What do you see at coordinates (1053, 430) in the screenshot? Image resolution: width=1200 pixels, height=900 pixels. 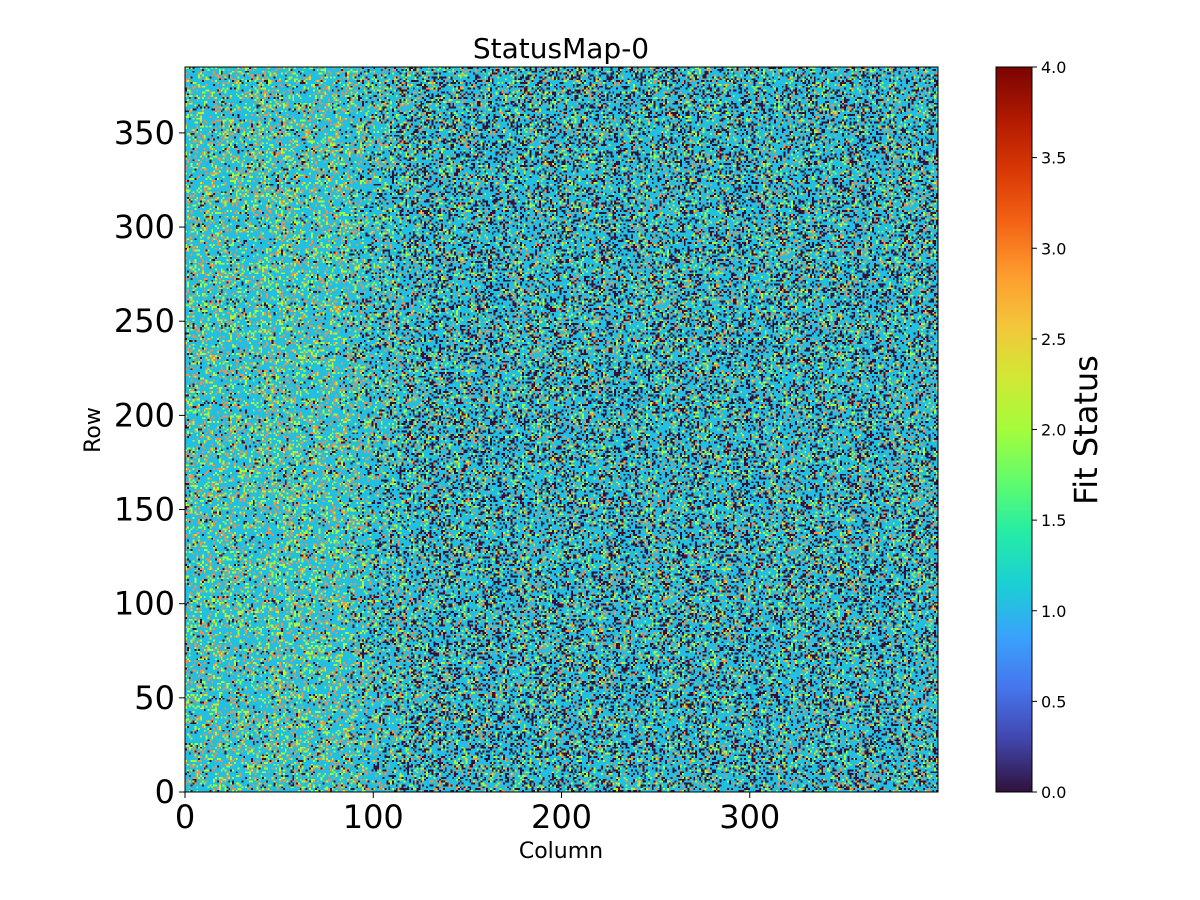 I see `colorbar-tick-label: 2.0` at bounding box center [1053, 430].